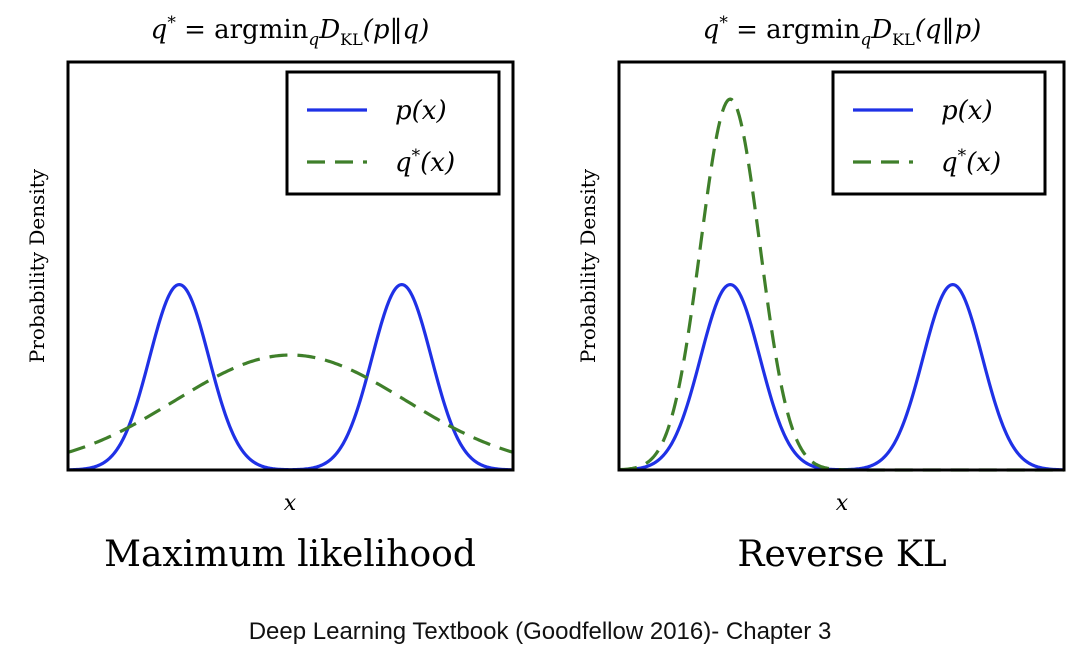 The image size is (1080, 672). I want to click on series-q-line, so click(290, 403).